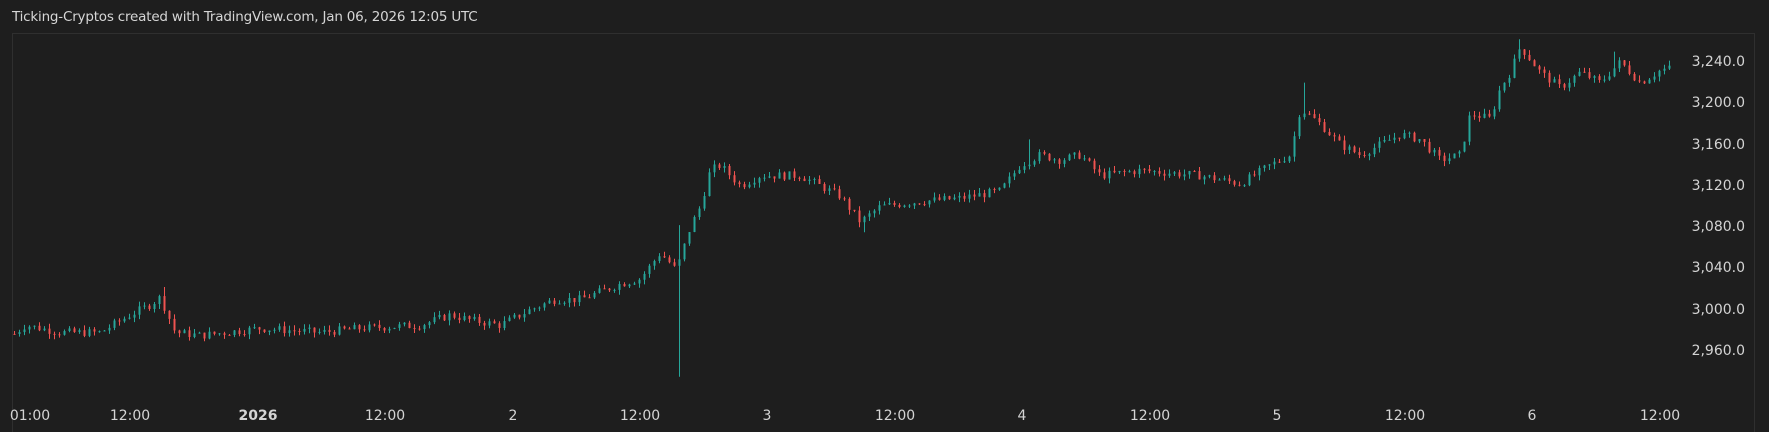 The width and height of the screenshot is (1769, 432). What do you see at coordinates (1718, 103) in the screenshot?
I see `price-tick-label: 3,200.0` at bounding box center [1718, 103].